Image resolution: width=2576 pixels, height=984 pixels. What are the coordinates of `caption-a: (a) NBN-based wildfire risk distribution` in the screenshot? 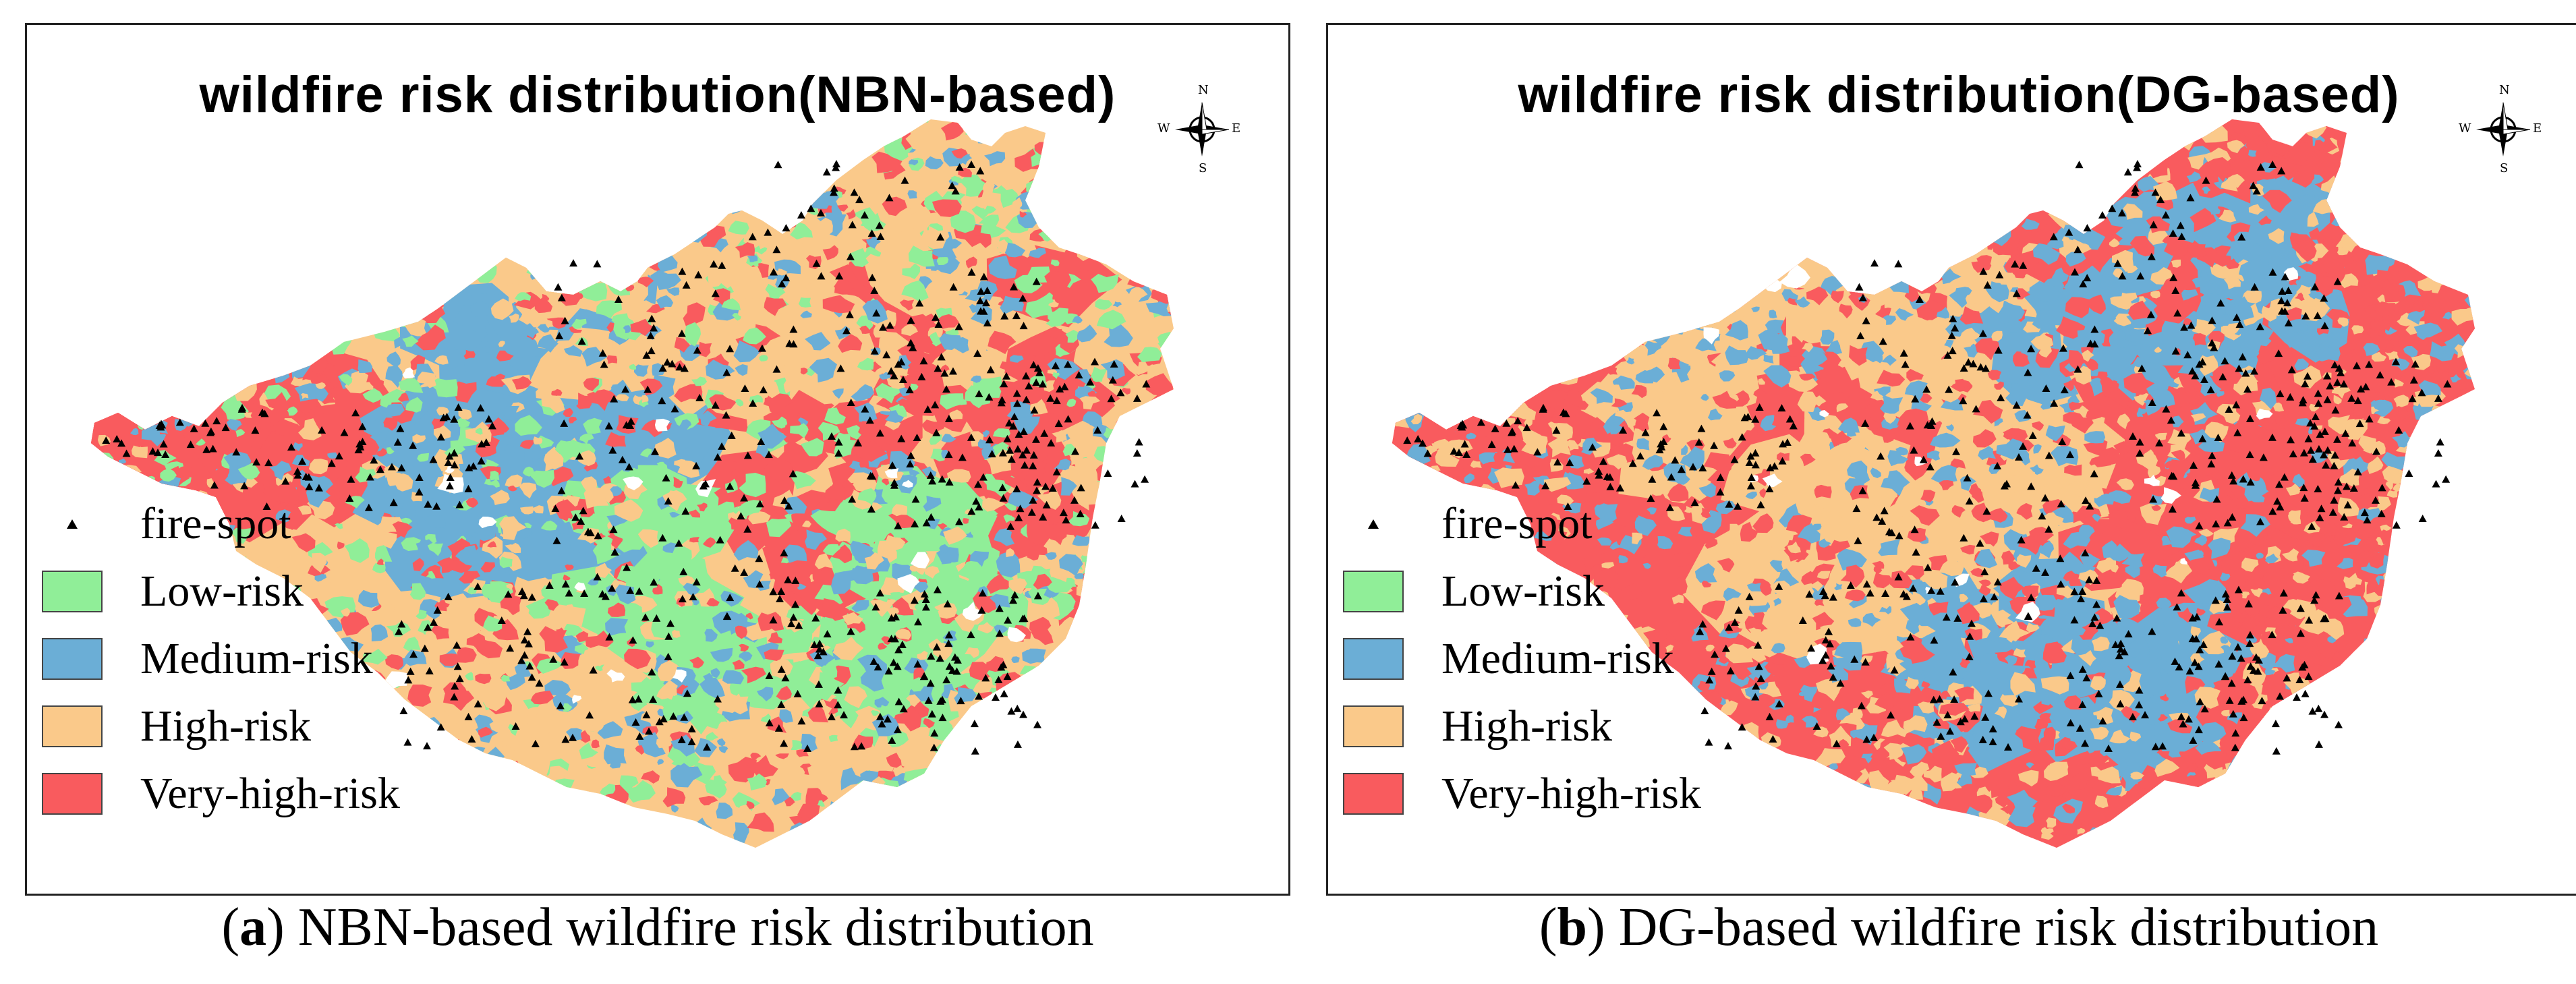 It's located at (657, 927).